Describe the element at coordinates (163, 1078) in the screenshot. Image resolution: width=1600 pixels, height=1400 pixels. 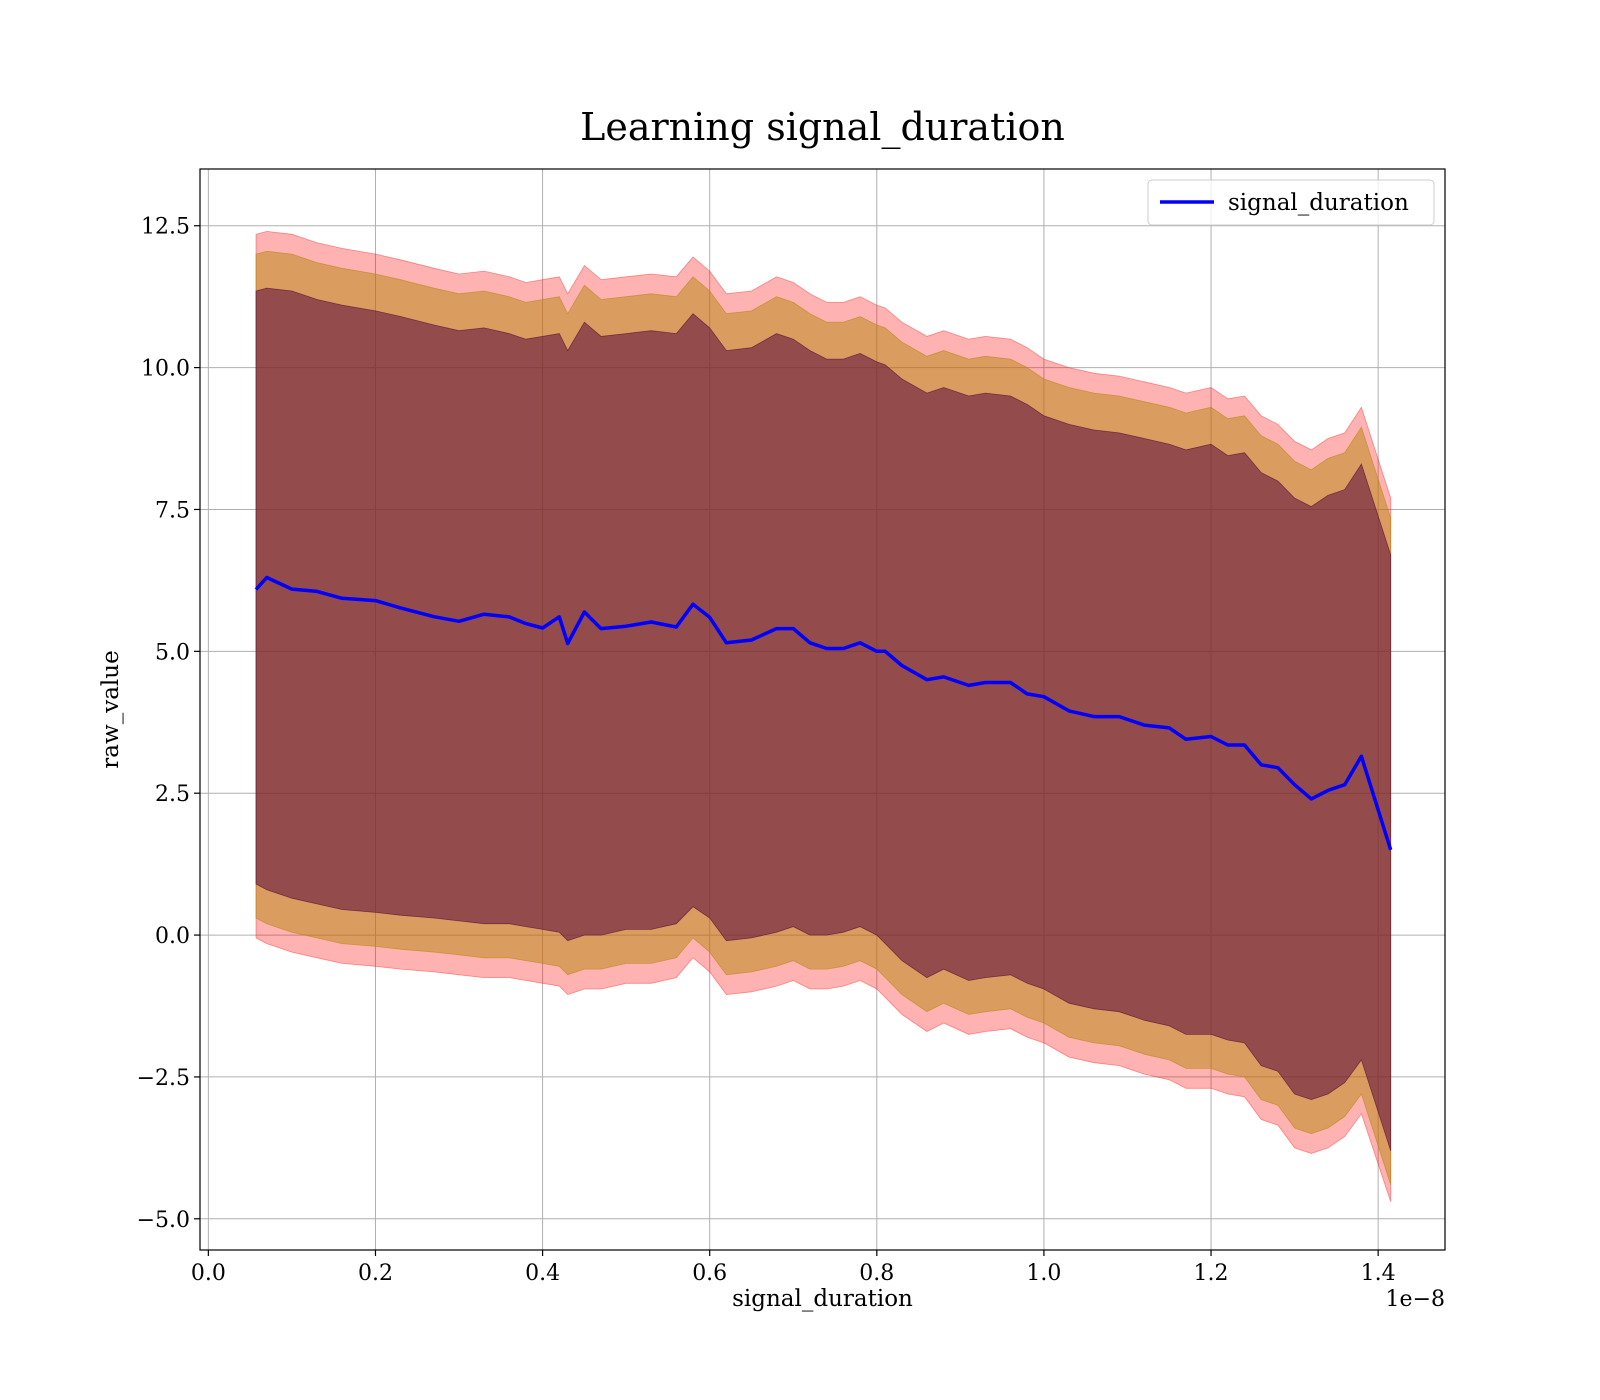
I see `y-tick-label: −2.5` at that location.